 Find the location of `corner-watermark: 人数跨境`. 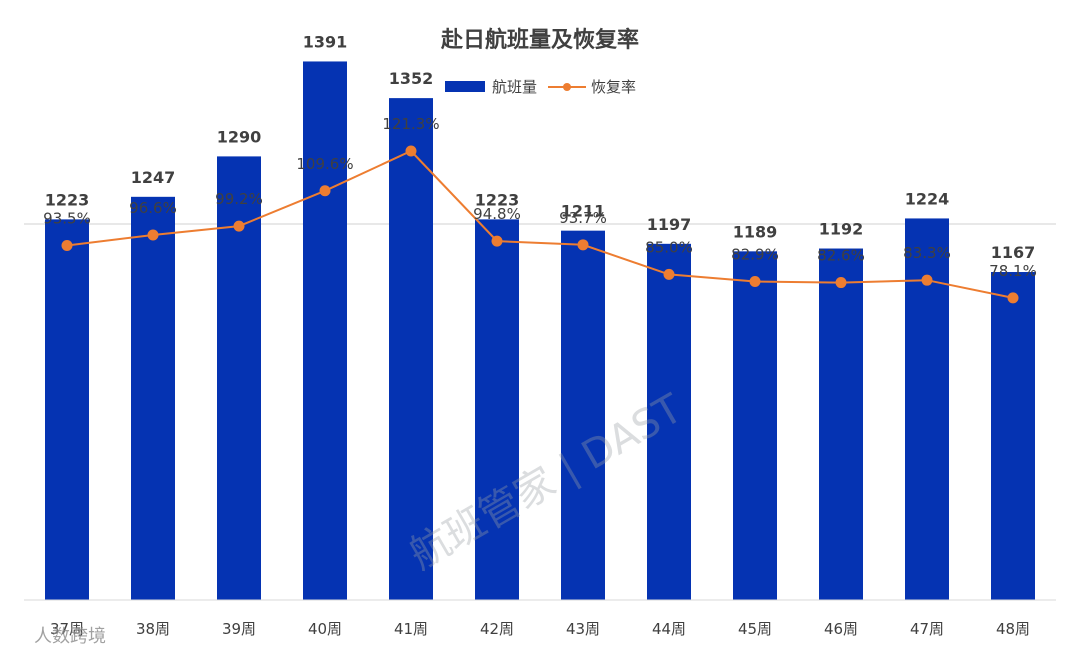

corner-watermark: 人数跨境 is located at coordinates (70, 636).